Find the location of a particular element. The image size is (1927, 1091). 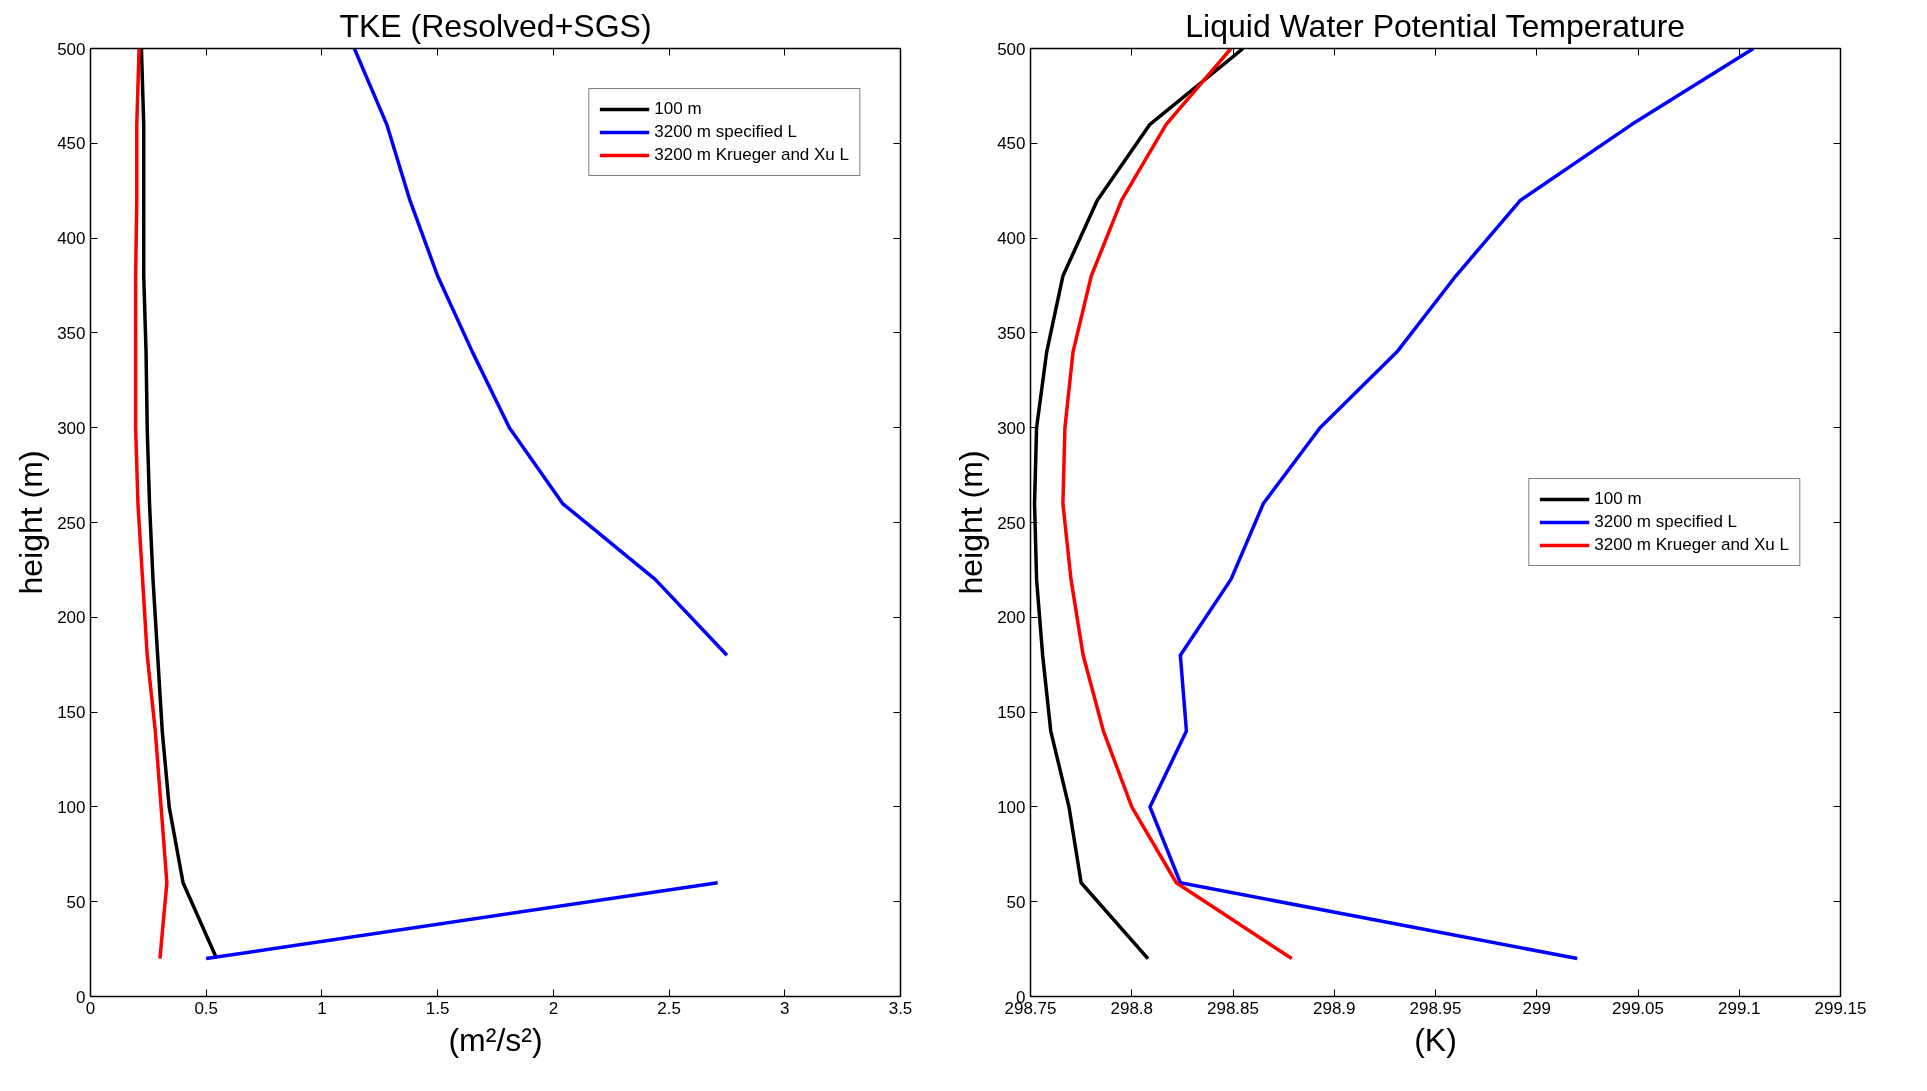

chart-title: TKE (Resolved+SGS) is located at coordinates (495, 25).